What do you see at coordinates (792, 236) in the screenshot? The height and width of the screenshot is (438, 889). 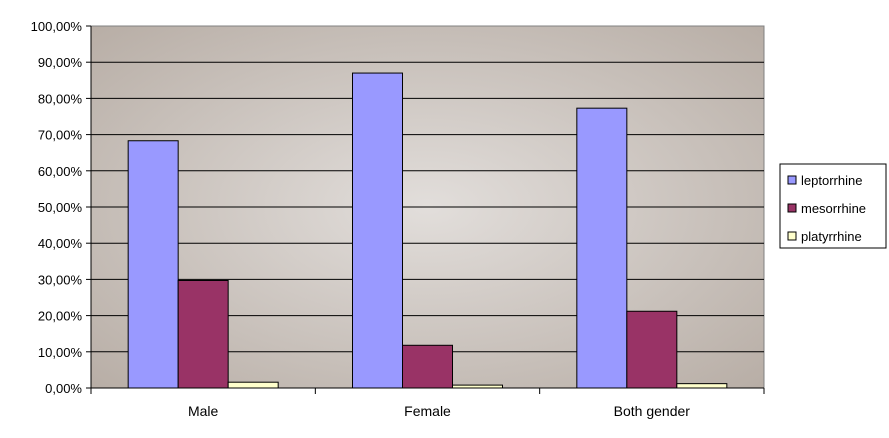 I see `legend-swatch-platyrrhine` at bounding box center [792, 236].